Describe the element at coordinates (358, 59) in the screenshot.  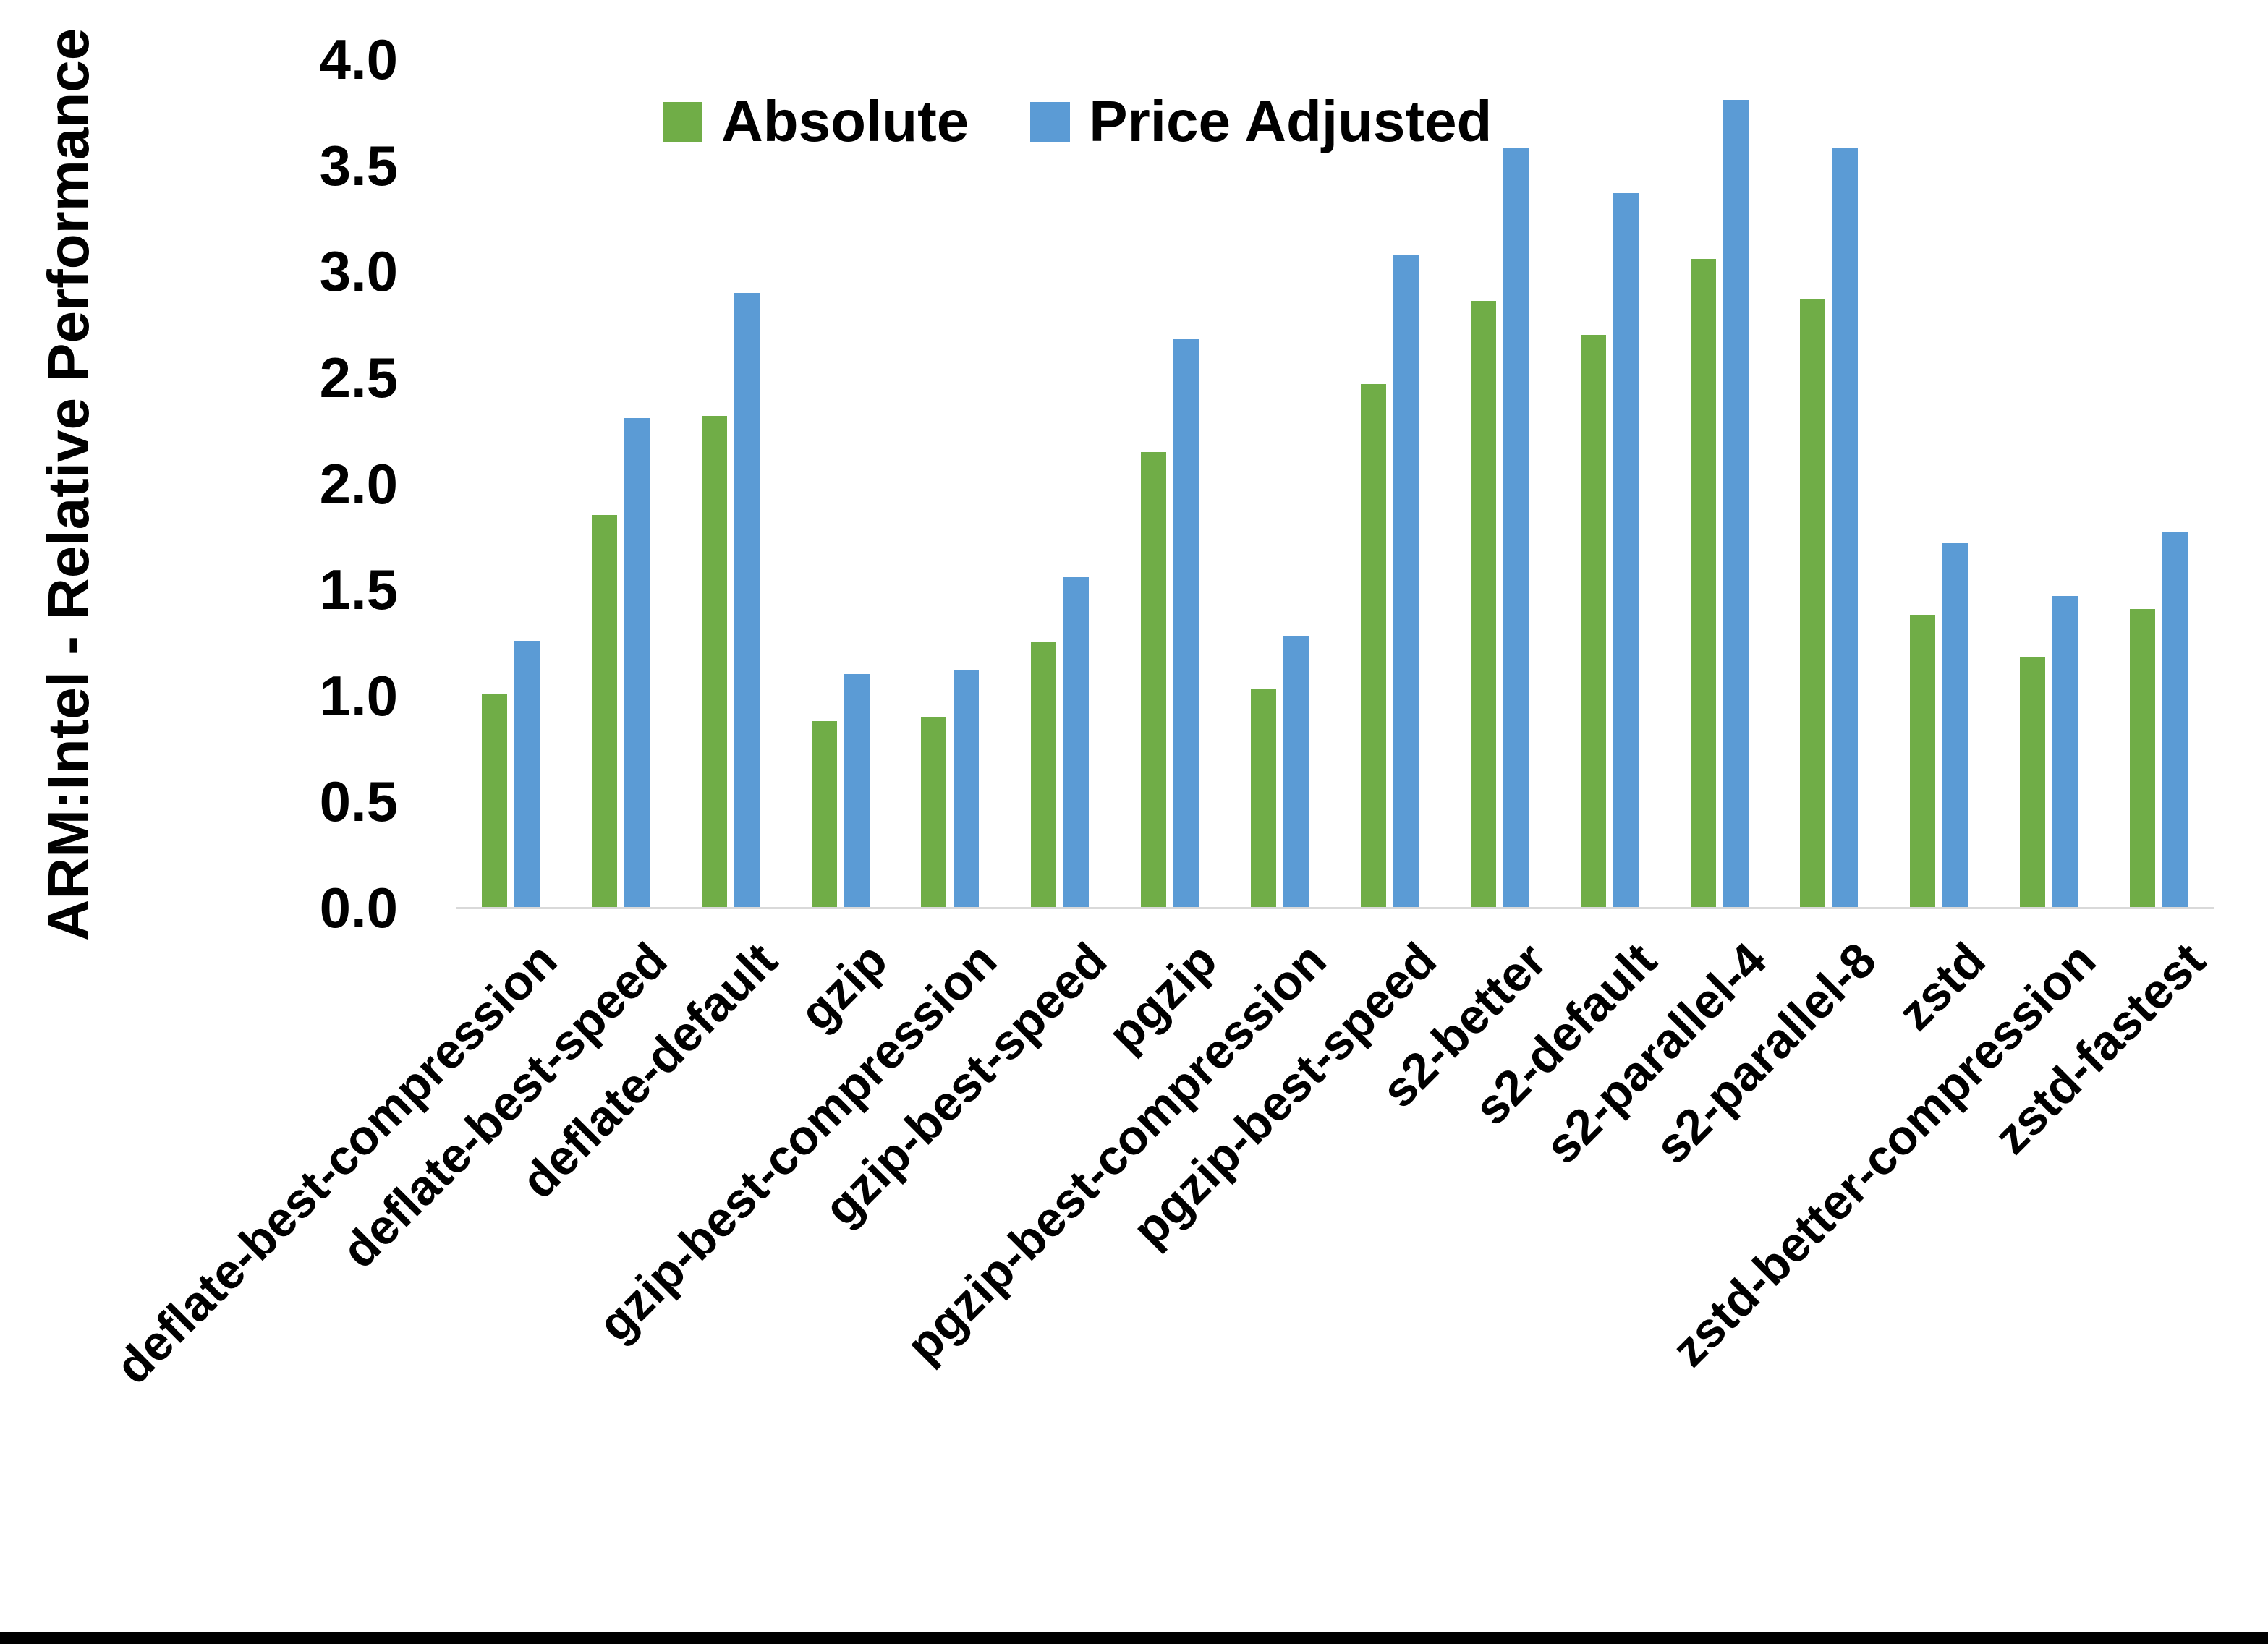
I see `y-tick-label: 4.0` at that location.